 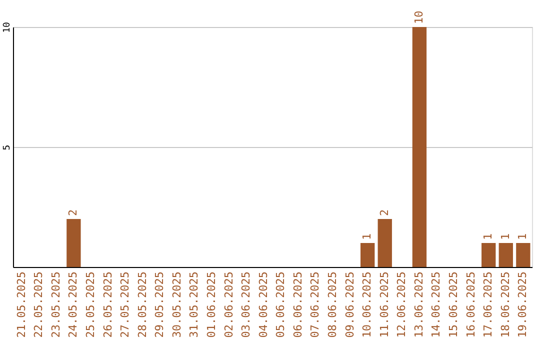 I want to click on x-tick-label: 21.05.2025, so click(x=21, y=305).